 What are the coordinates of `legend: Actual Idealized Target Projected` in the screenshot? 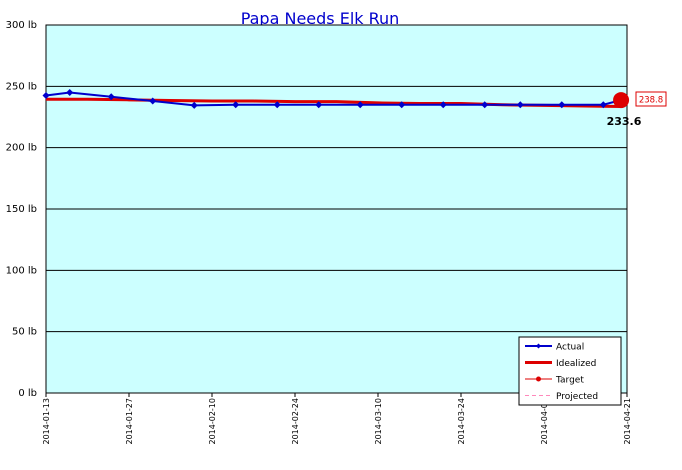 It's located at (570, 371).